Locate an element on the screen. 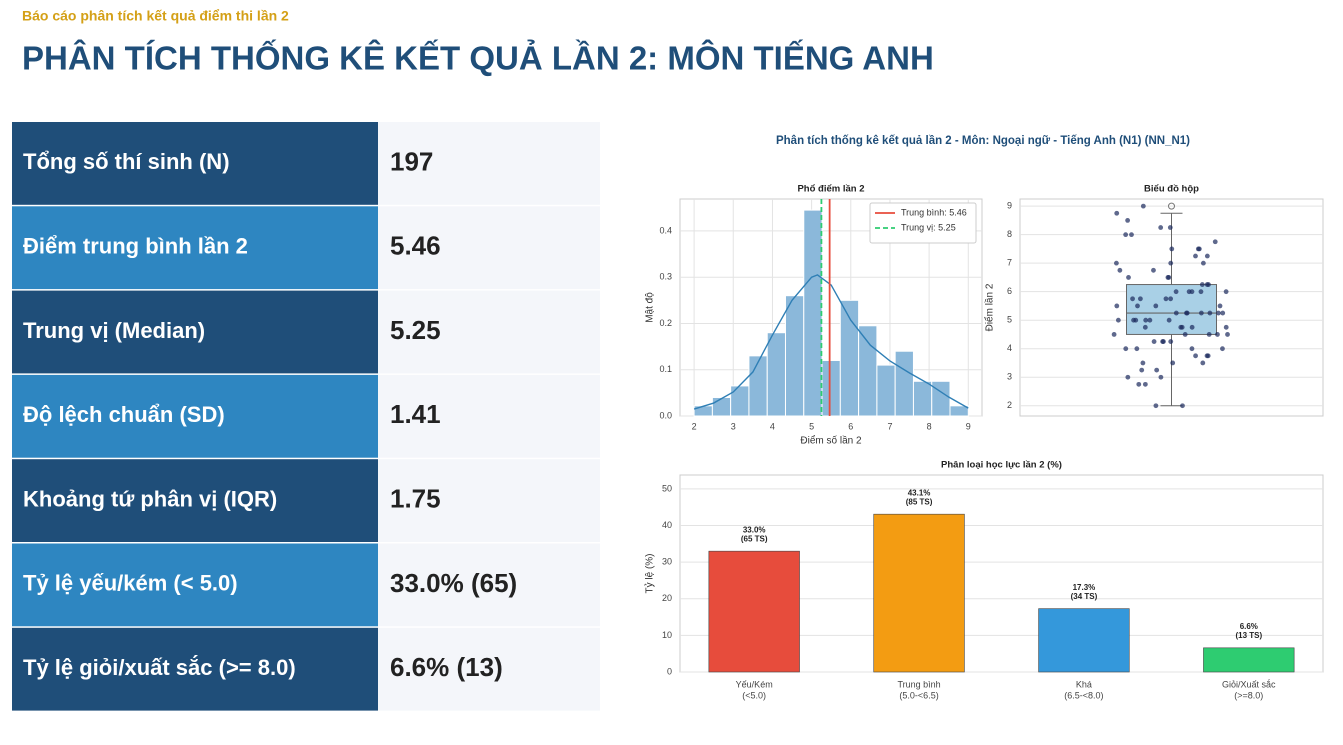 The width and height of the screenshot is (1343, 745). x-tick-note: (5.0-<6.5) is located at coordinates (918, 695).